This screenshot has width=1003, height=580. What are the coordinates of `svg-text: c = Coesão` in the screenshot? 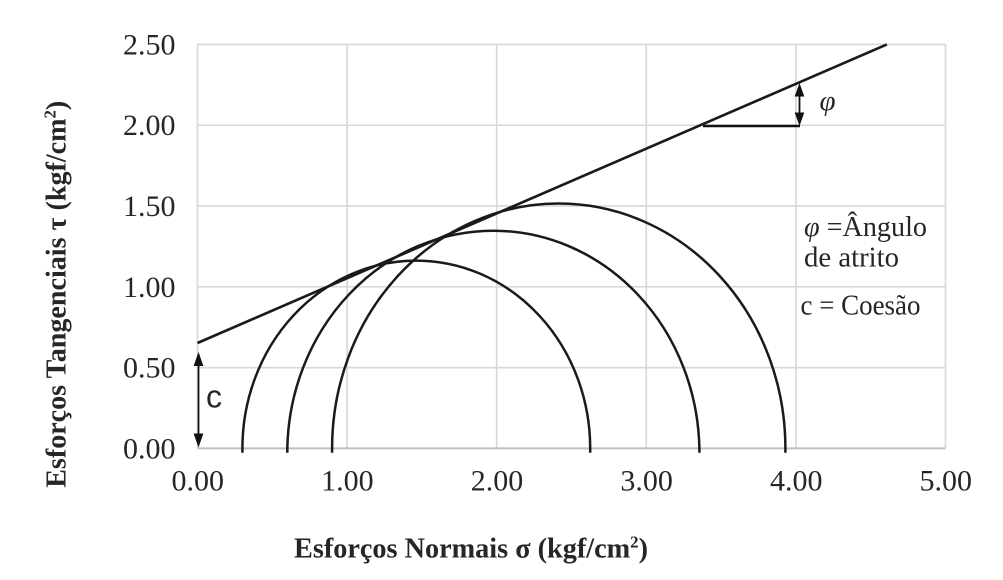 It's located at (861, 306).